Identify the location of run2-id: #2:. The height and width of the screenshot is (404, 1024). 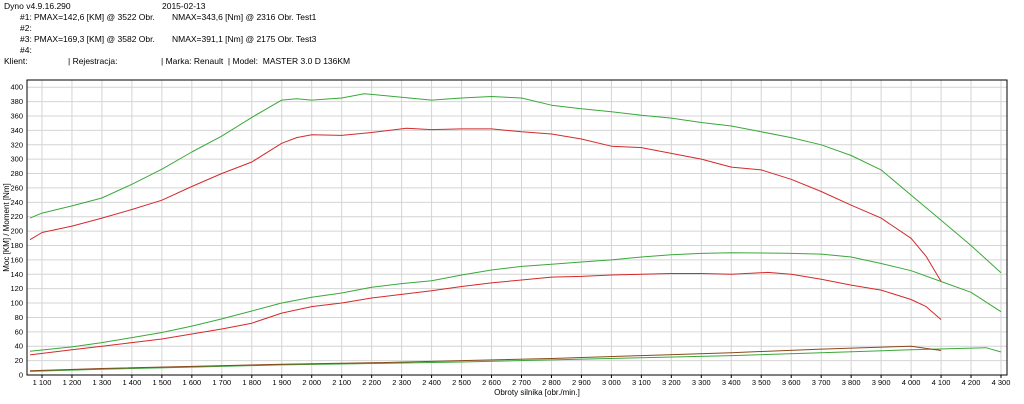
(26, 28).